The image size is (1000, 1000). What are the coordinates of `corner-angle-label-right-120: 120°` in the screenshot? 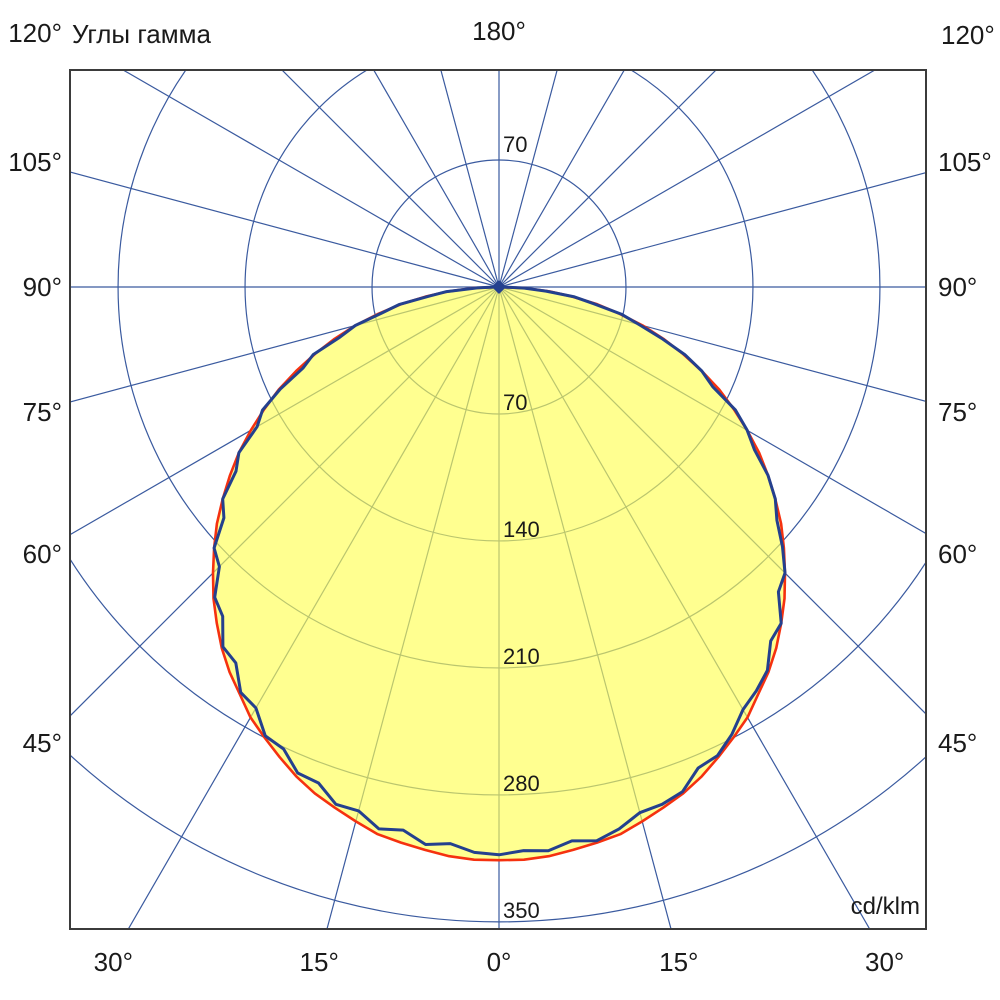 It's located at (968, 35).